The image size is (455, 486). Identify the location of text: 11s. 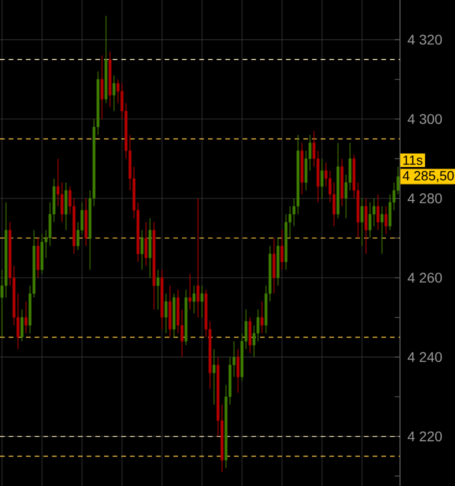
(412, 160).